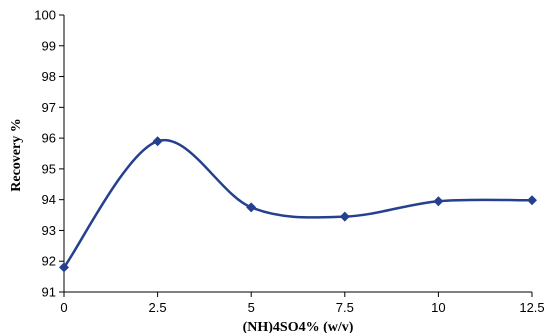  I want to click on x-tick-label: 7.5, so click(345, 307).